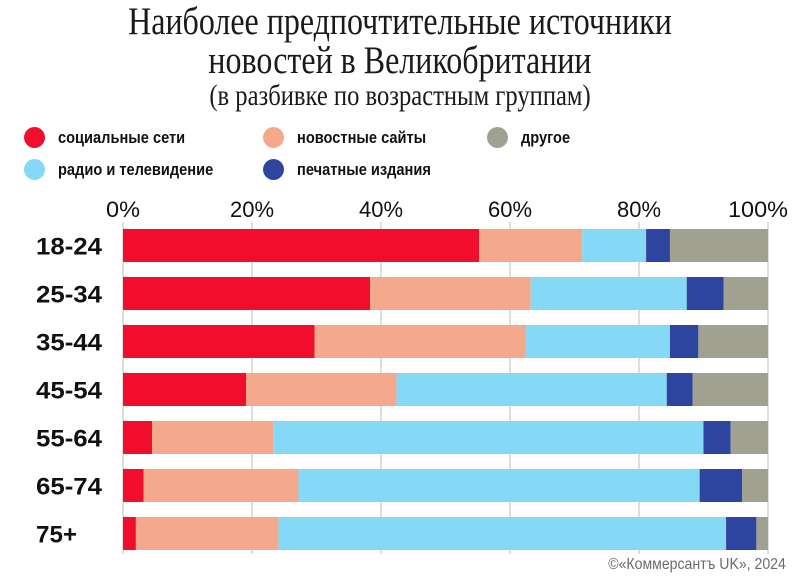 The image size is (800, 583). I want to click on category-label: 25-34, so click(69, 295).